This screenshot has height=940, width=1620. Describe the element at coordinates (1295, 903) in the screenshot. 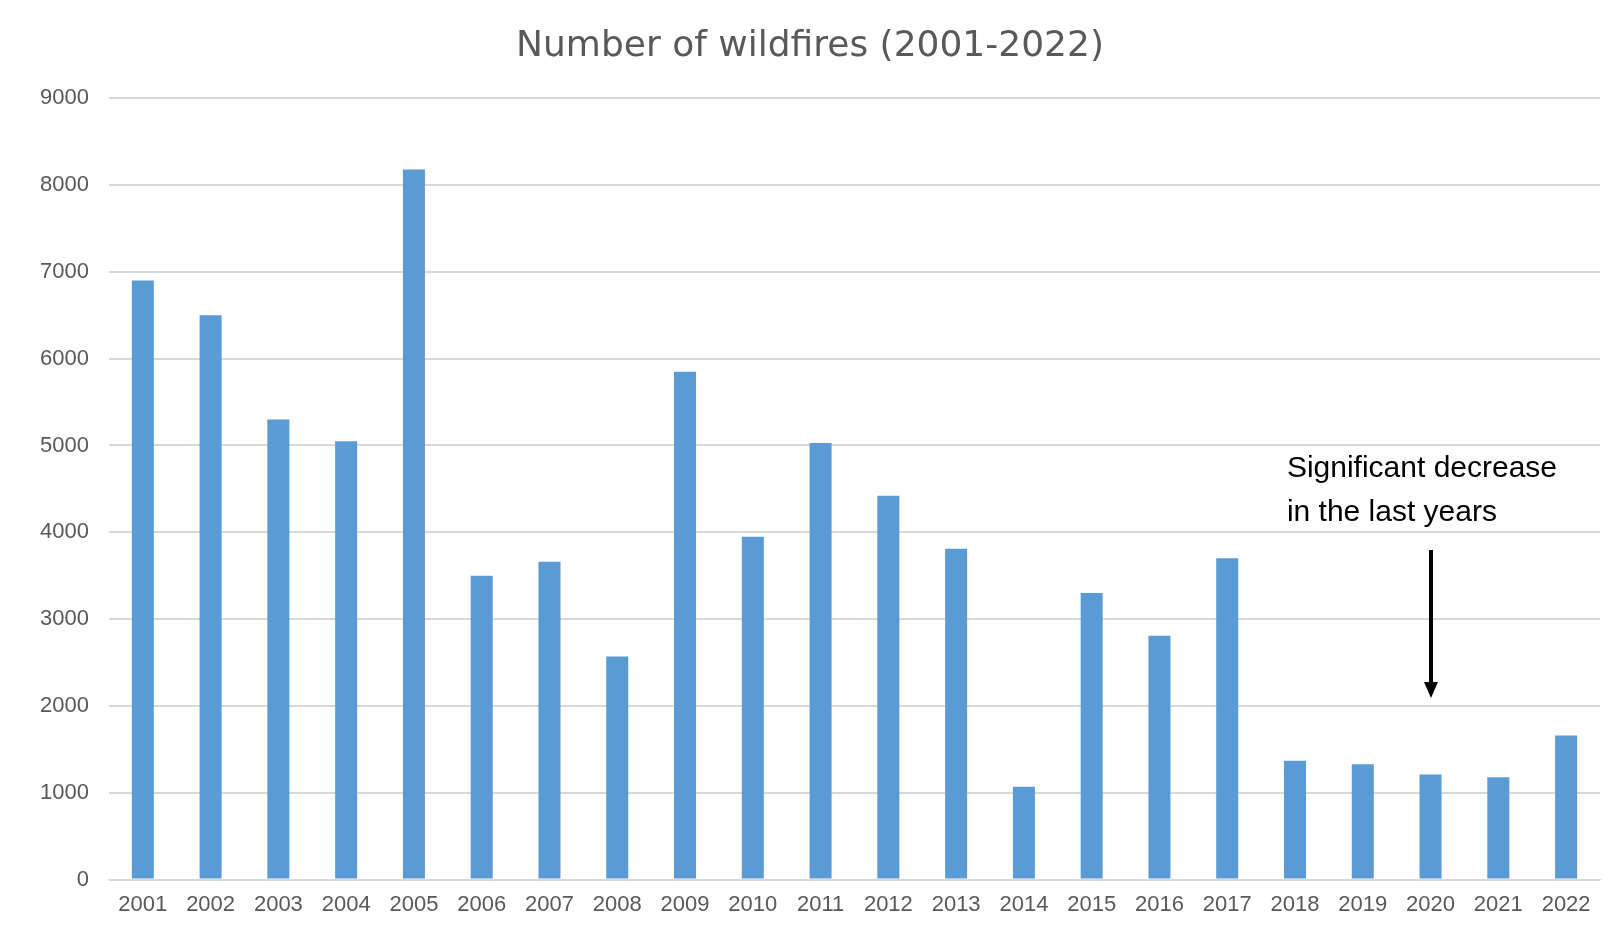

I see `x-tick-label: 2018` at that location.